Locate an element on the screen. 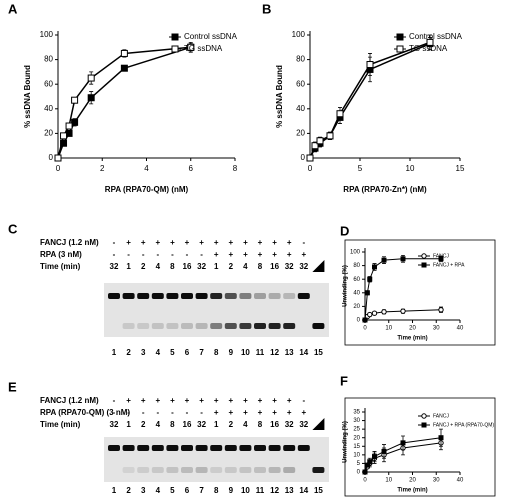 This screenshot has width=510, height=501. gel-cell: 4 is located at coordinates (158, 424).